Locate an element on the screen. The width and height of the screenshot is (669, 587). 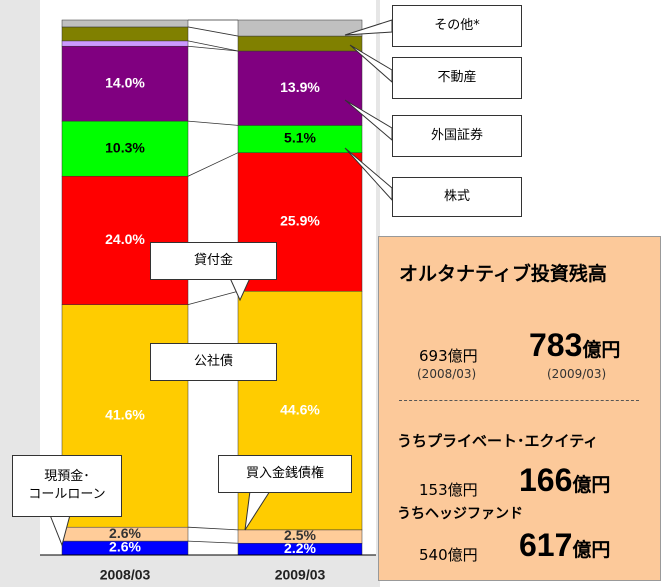
divider is located at coordinates (519, 400).